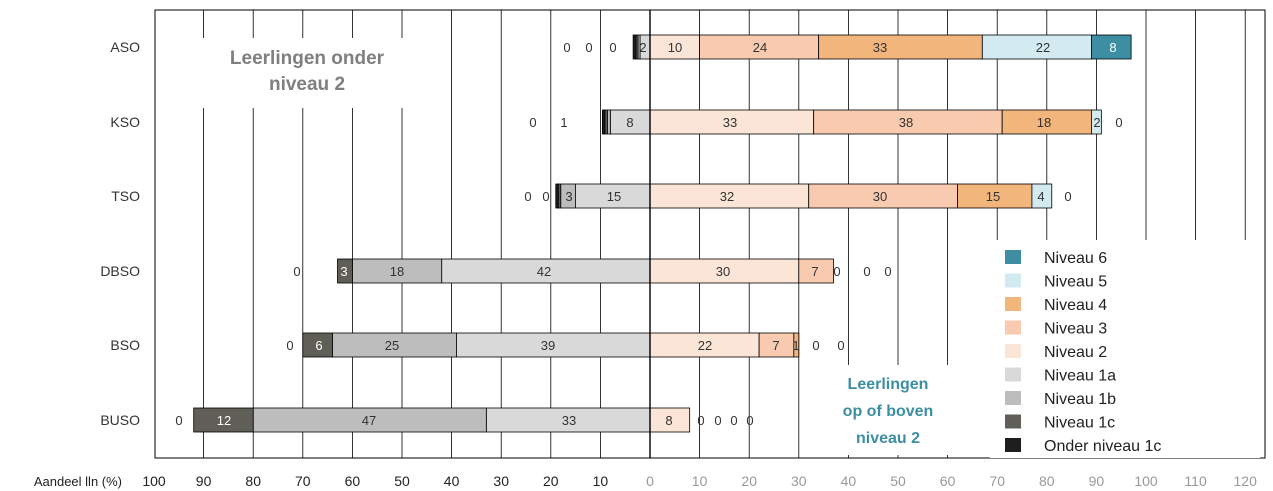  What do you see at coordinates (1075, 305) in the screenshot?
I see `legend-label-niveau-4: Niveau 4` at bounding box center [1075, 305].